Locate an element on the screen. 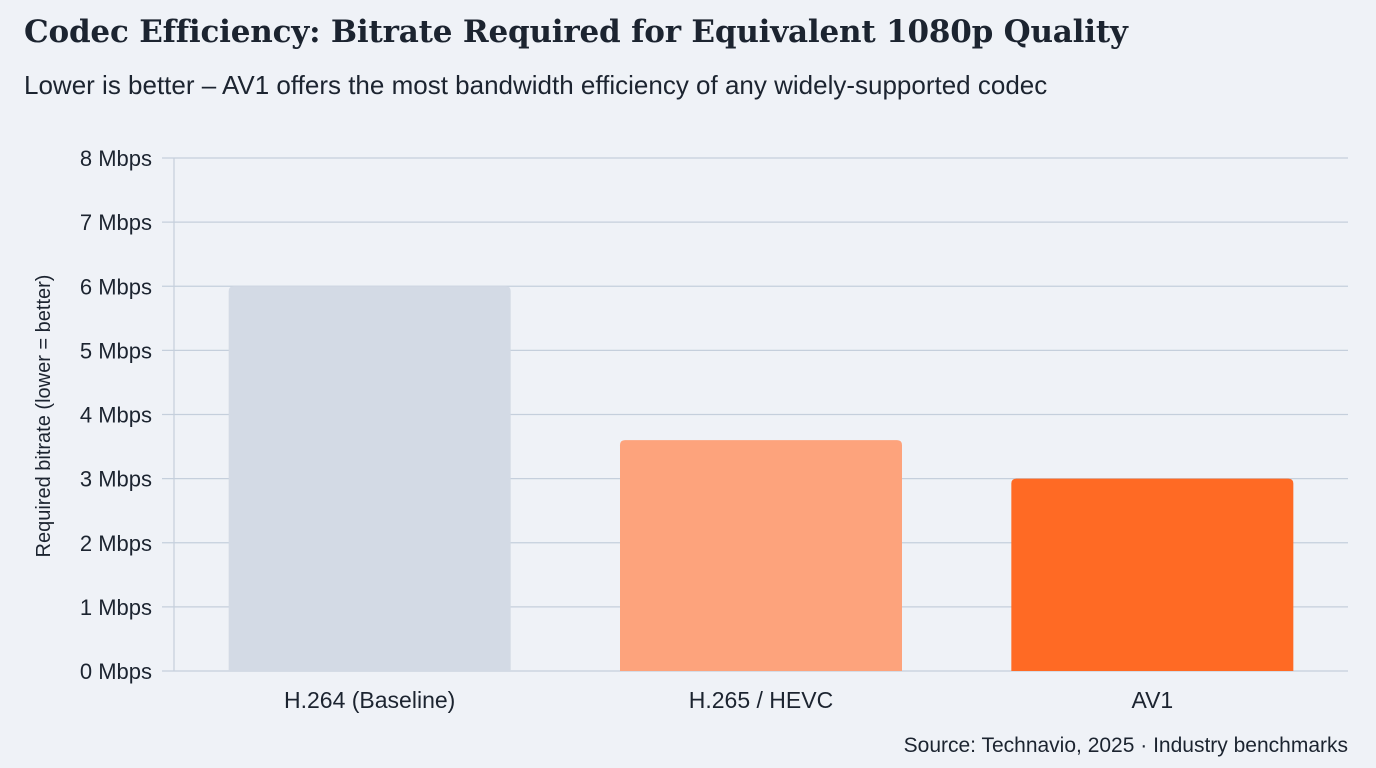  y-tick-label: 7 Mbps is located at coordinates (116, 222).